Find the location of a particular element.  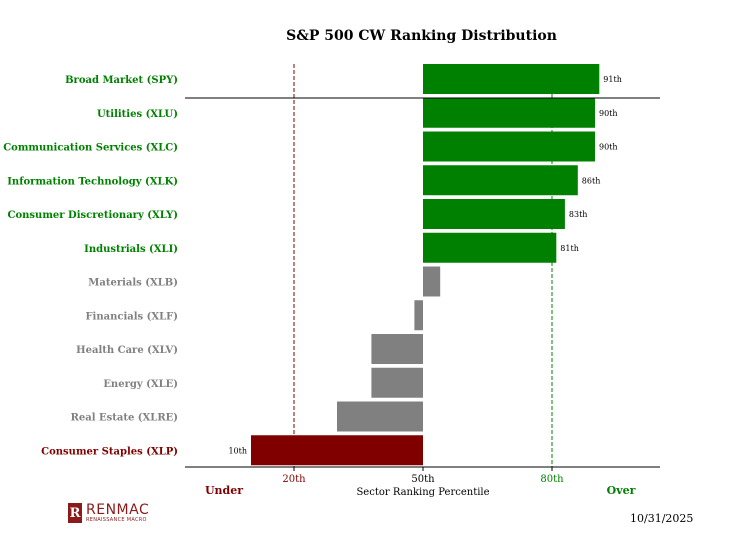

category-label: Real Estate (XLRE) is located at coordinates (124, 418).